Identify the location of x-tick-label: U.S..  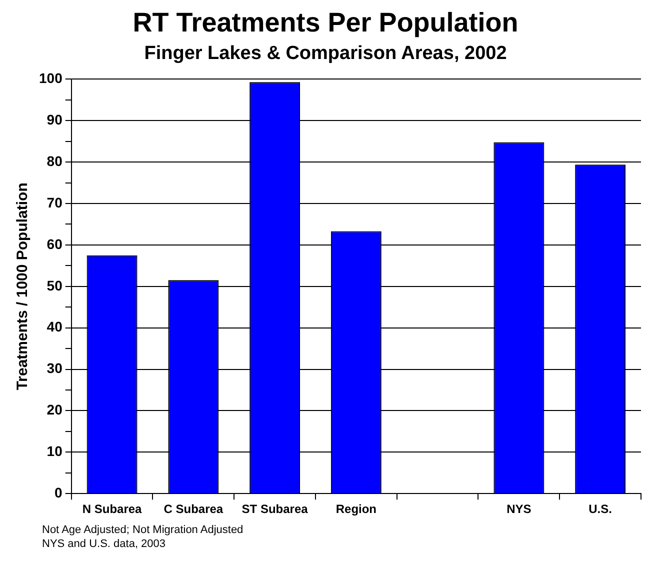
(600, 509).